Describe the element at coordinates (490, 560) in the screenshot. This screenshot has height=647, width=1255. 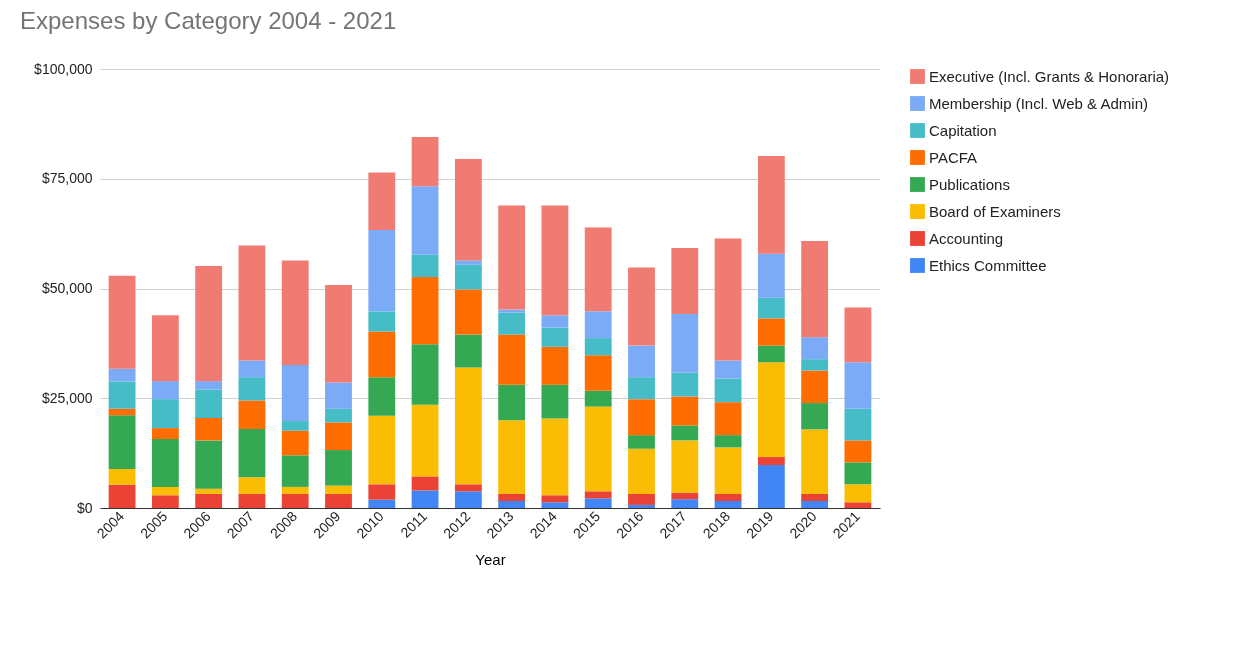
I see `x-axis-title: Year` at that location.